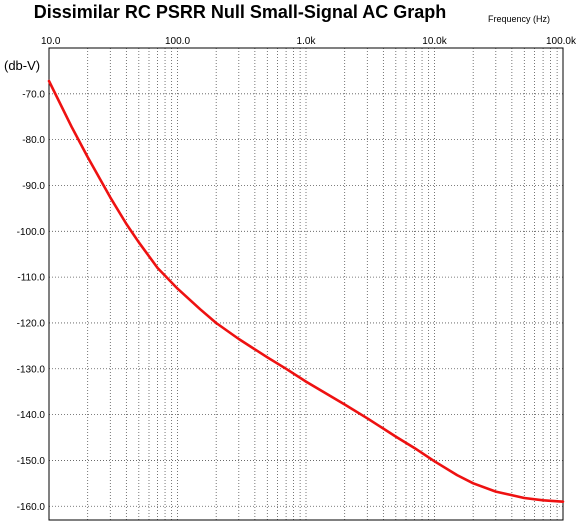  What do you see at coordinates (33, 140) in the screenshot?
I see `y-tick-label: -80.0` at bounding box center [33, 140].